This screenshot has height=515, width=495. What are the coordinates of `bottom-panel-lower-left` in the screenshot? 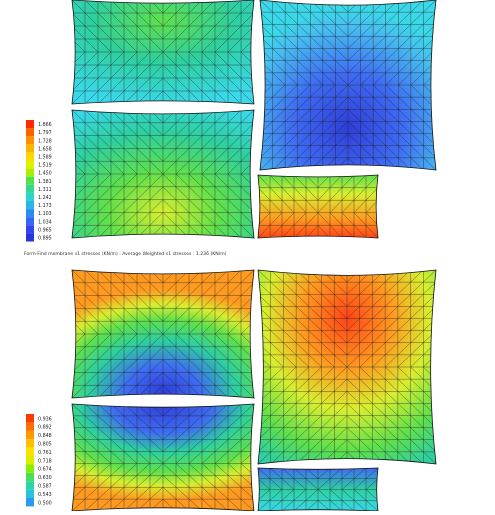 It's located at (163, 457).